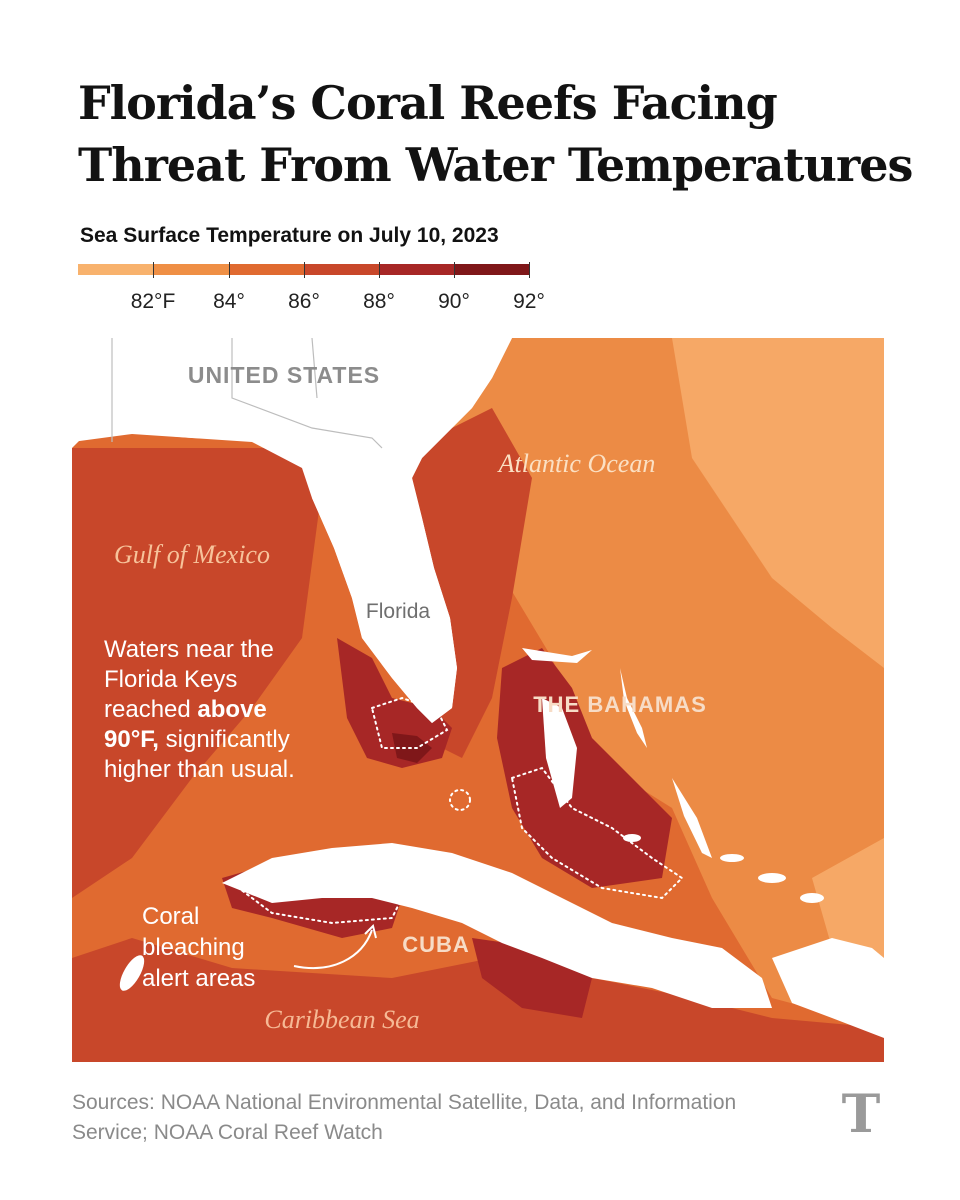 This screenshot has height=1200, width=960. Describe the element at coordinates (529, 301) in the screenshot. I see `legend-label: 92°` at that location.